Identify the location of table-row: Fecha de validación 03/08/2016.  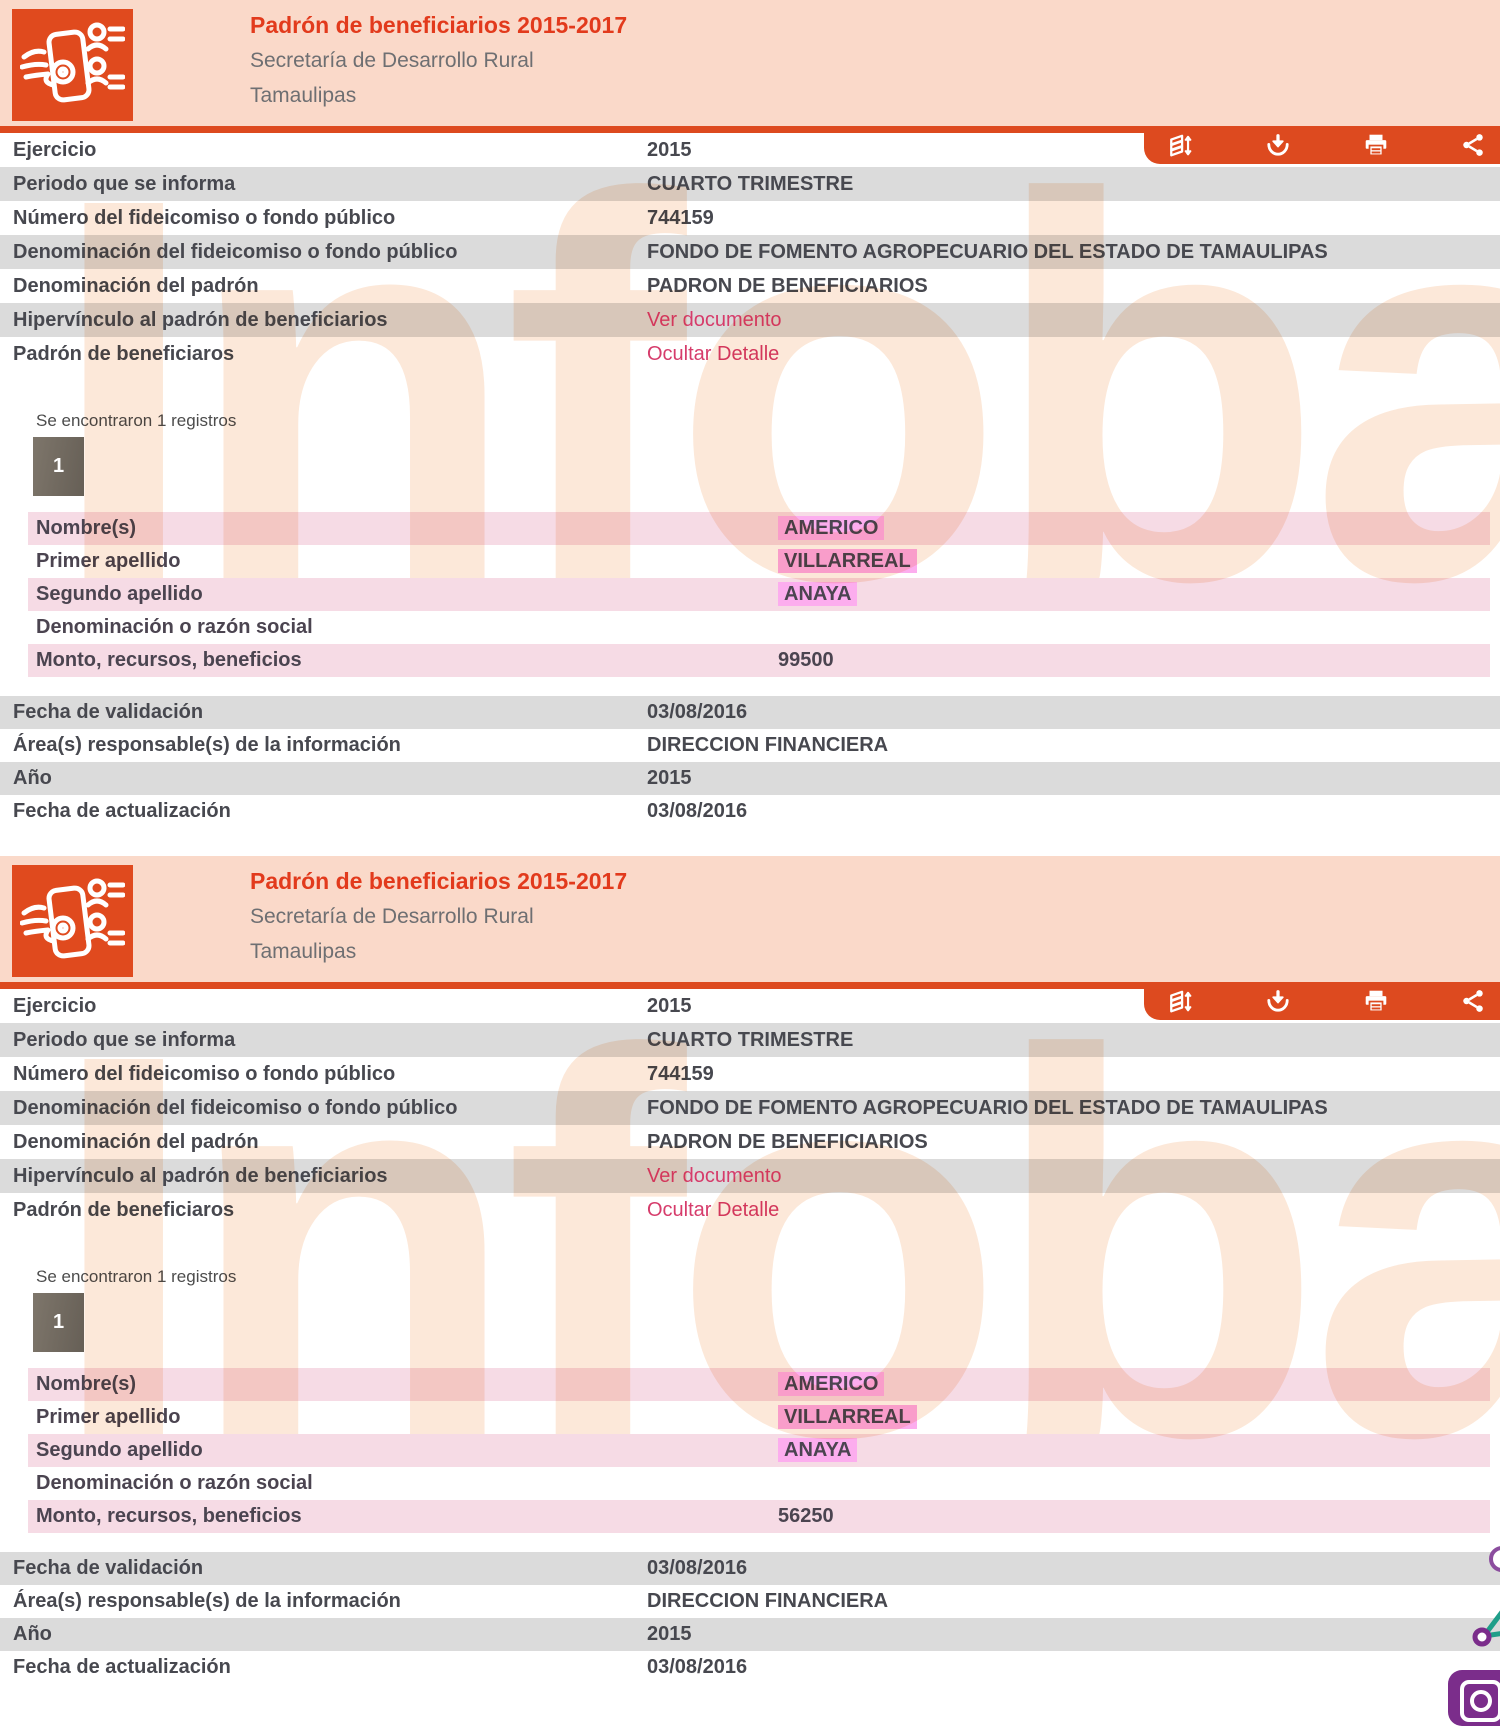
(750, 712).